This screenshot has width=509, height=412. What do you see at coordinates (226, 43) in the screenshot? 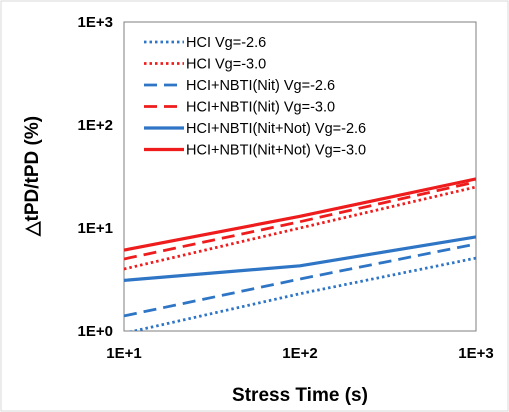
I see `legend-label-1: HCI Vg=-2.6` at bounding box center [226, 43].